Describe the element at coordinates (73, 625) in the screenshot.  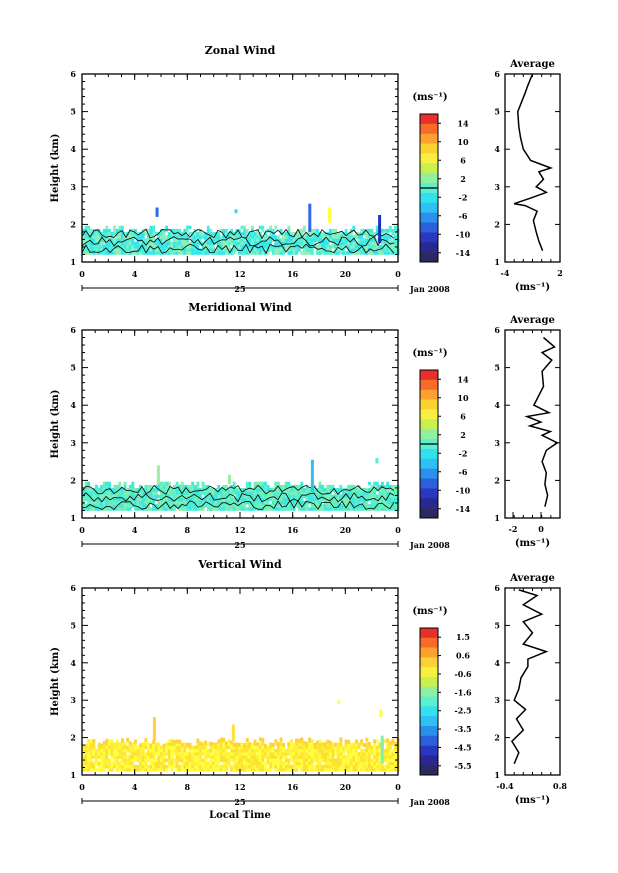
I see `y-tick-label: 5` at that location.